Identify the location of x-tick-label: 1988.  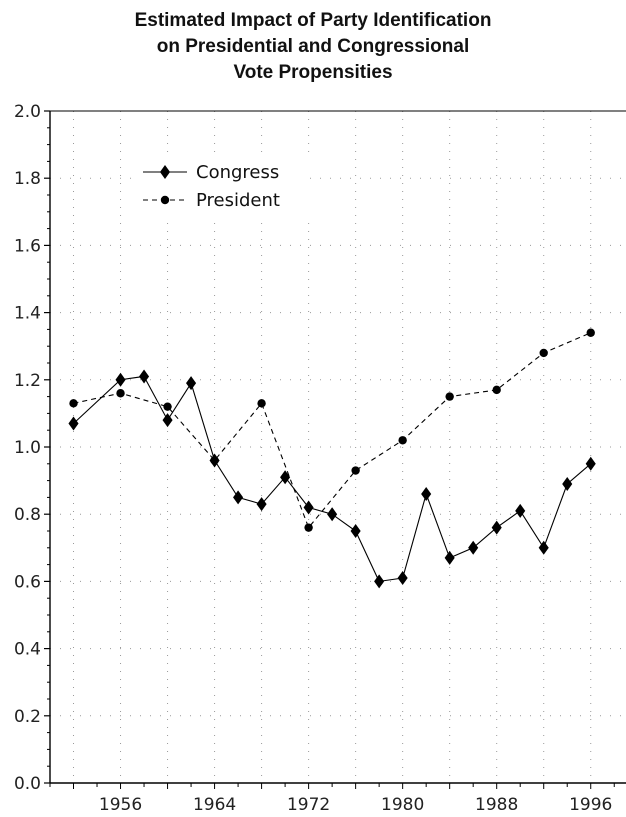
(496, 805).